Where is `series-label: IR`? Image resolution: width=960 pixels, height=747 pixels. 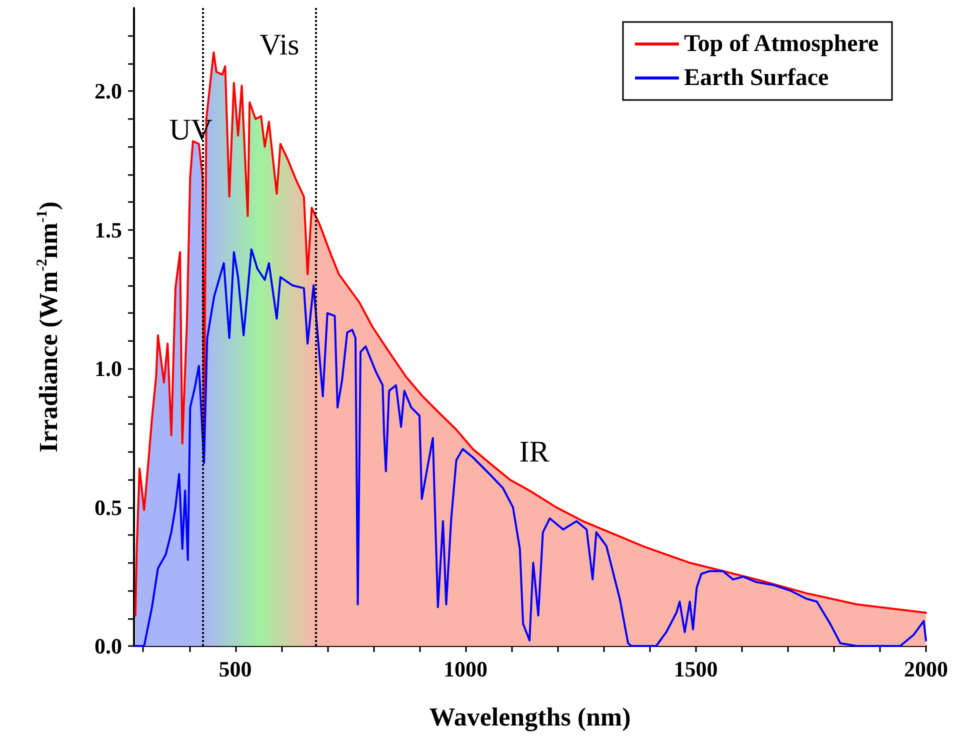 series-label: IR is located at coordinates (534, 451).